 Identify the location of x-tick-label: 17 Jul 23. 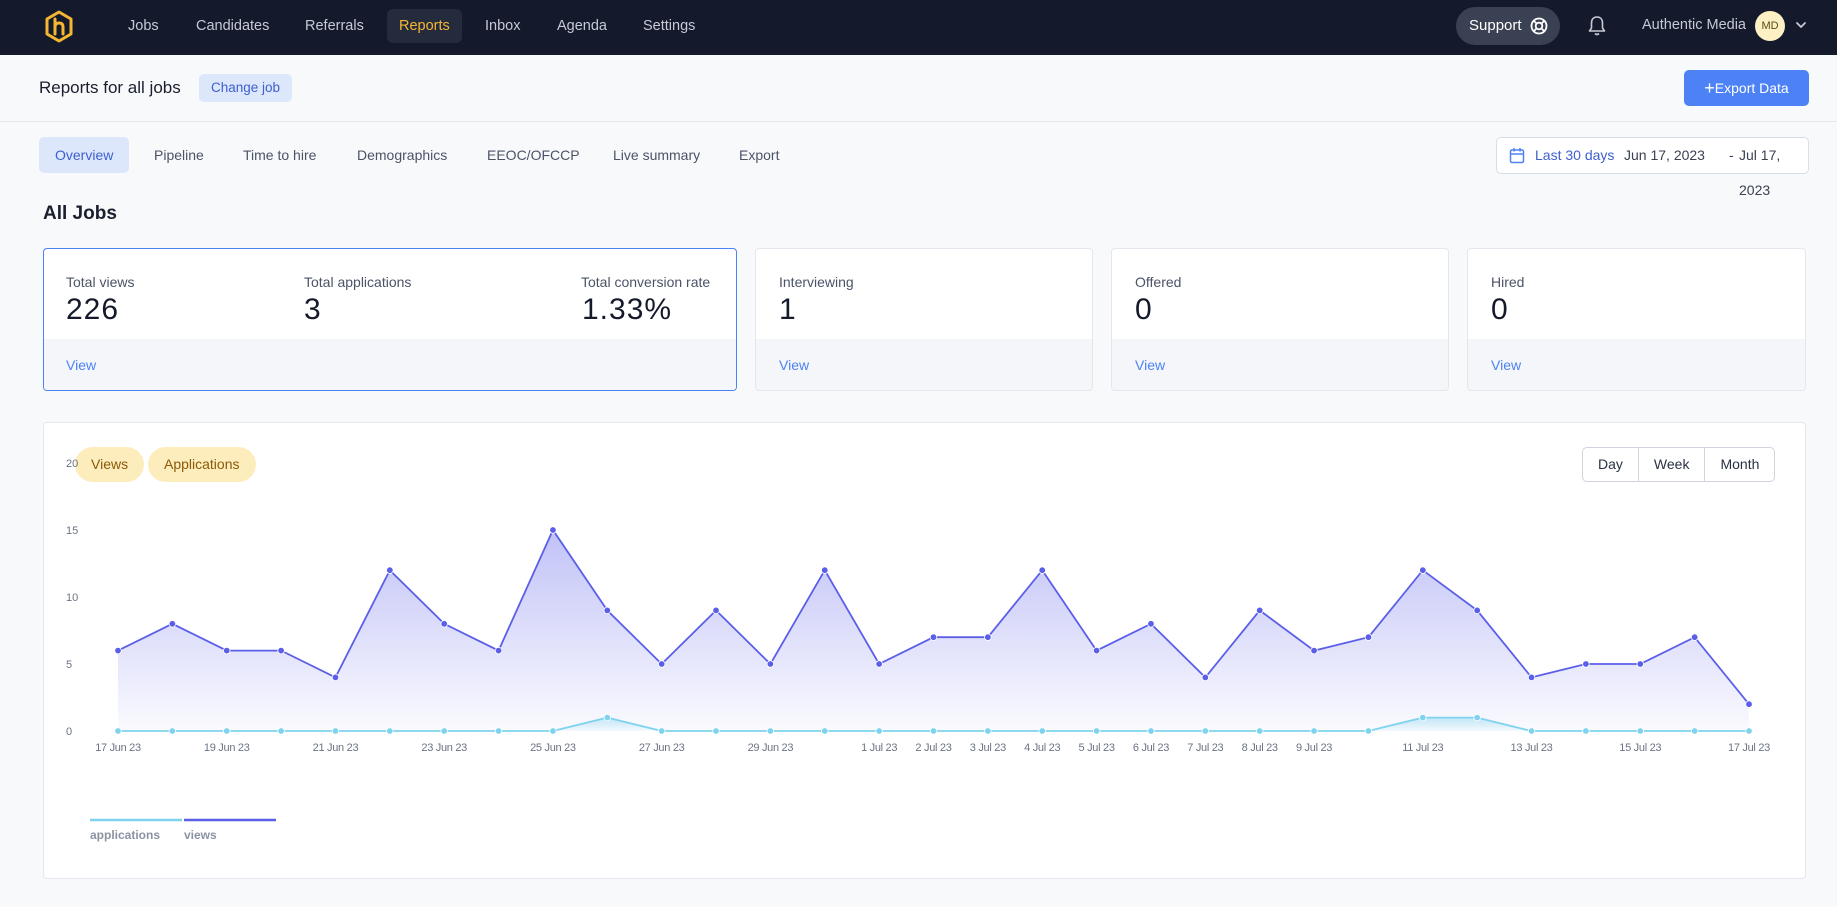
(1749, 748).